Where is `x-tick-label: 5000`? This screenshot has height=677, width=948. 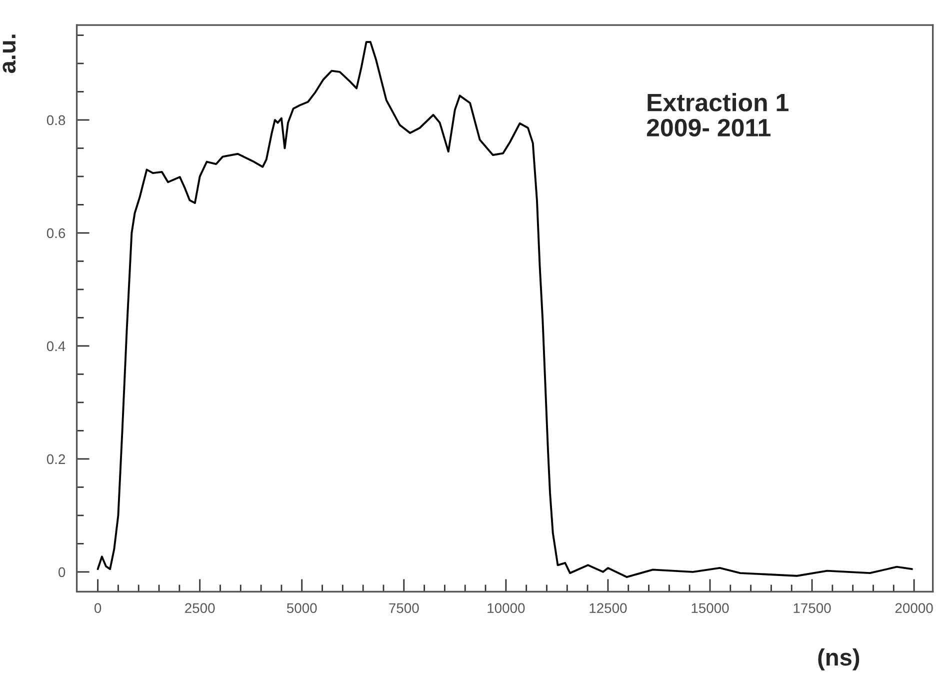
x-tick-label: 5000 is located at coordinates (301, 608).